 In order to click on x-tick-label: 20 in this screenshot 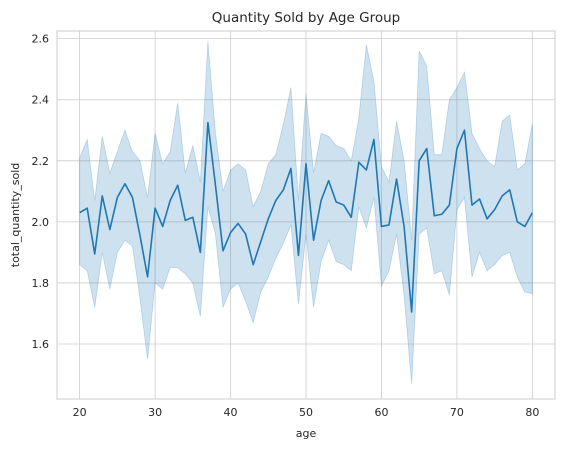, I will do `click(80, 412)`.